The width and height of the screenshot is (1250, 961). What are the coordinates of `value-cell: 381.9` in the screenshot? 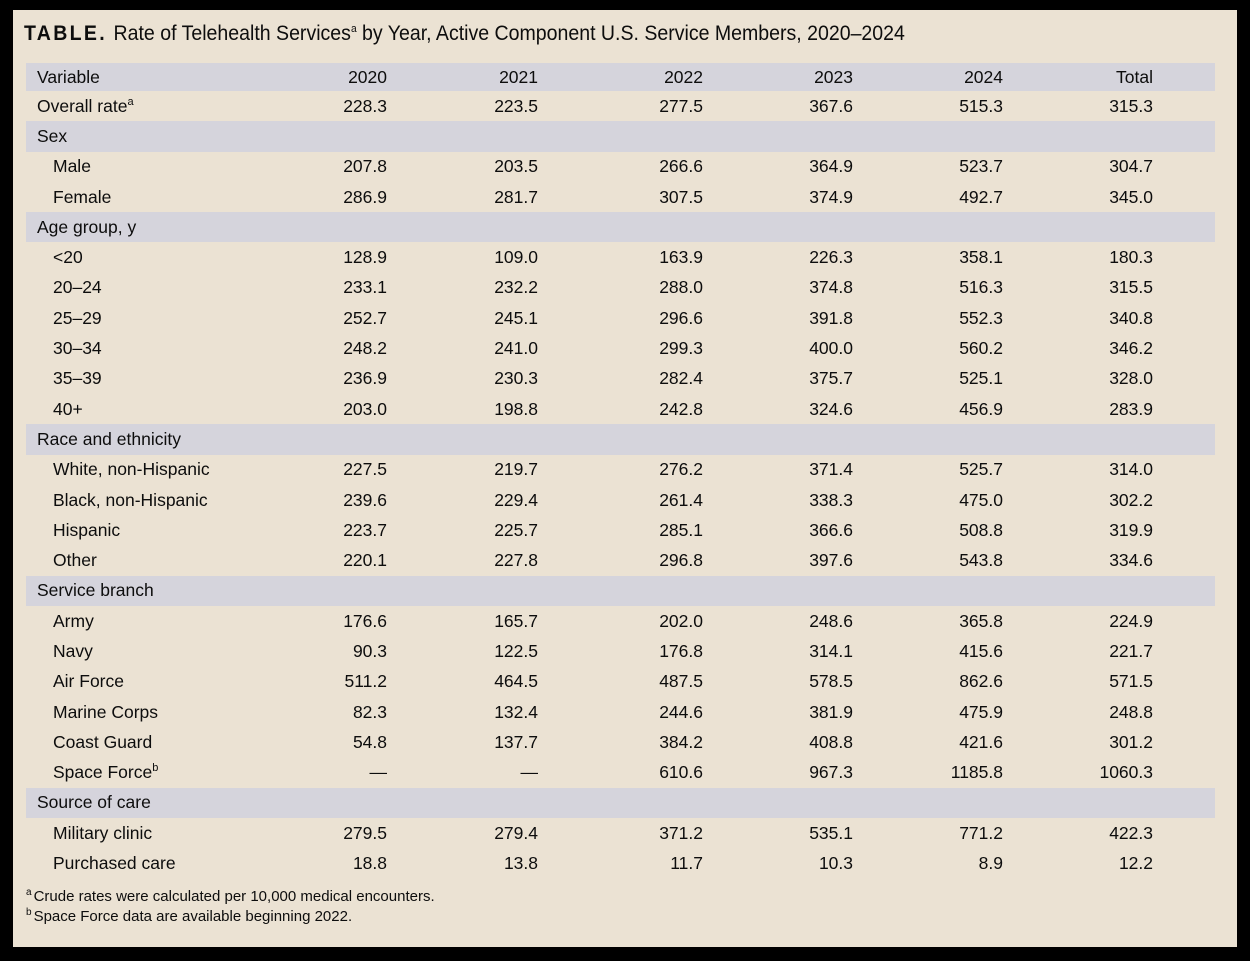 It's located at (831, 711).